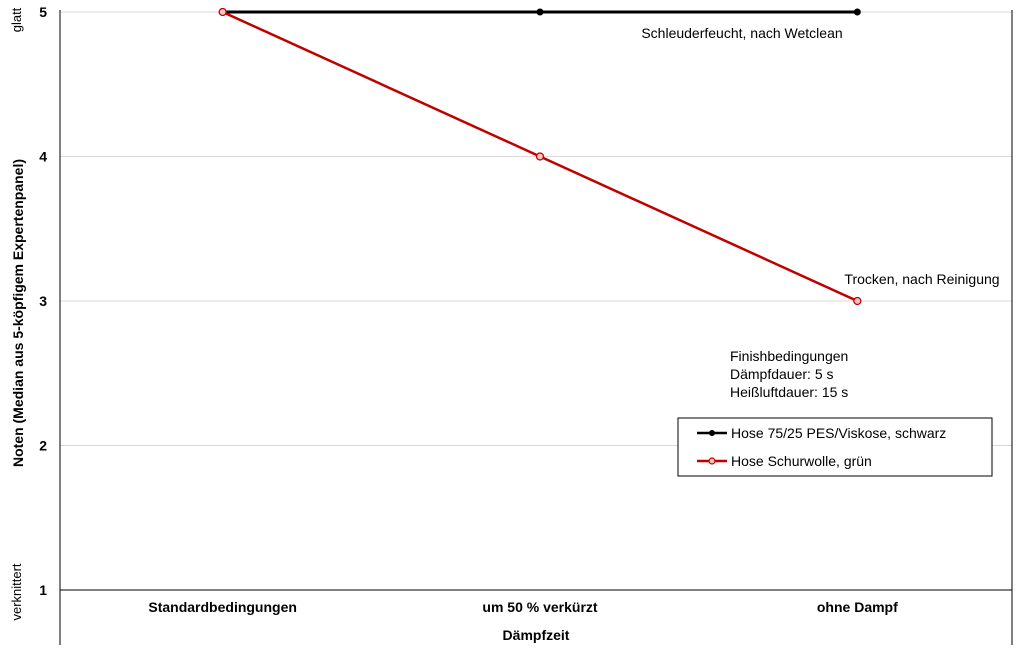 The width and height of the screenshot is (1019, 656). I want to click on x-tick-label: ohne Dampf, so click(857, 607).